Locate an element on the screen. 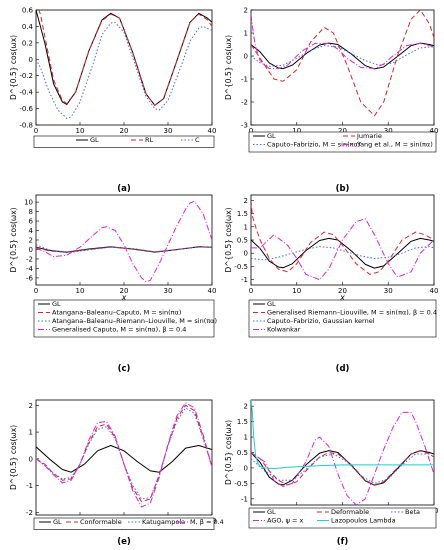 This screenshot has height=550, width=444. legend-label: Lazopoulos Lambda is located at coordinates (363, 521).